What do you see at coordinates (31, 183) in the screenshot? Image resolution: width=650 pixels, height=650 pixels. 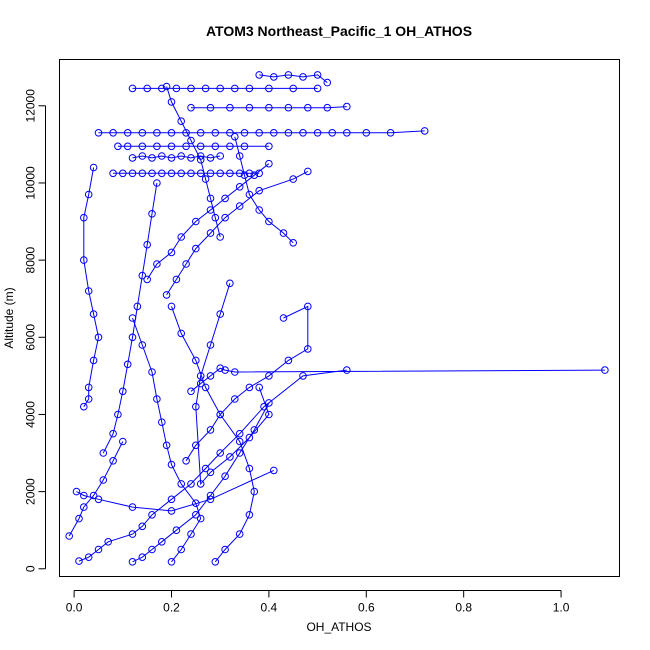 I see `y-tick-label: 10000` at bounding box center [31, 183].